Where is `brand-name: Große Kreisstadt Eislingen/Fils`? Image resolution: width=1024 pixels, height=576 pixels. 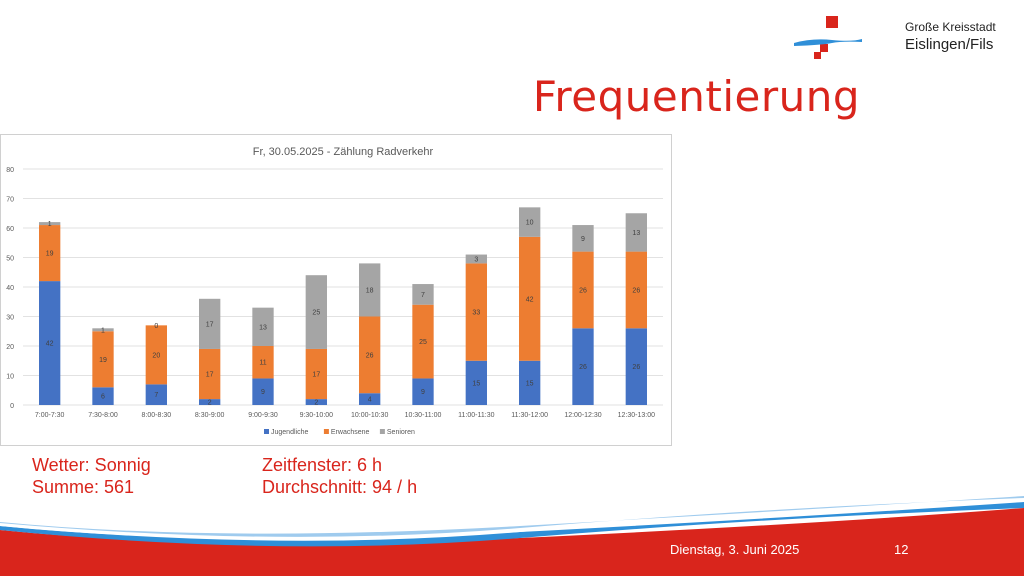
brand-name: Große Kreisstadt Eislingen/Fils is located at coordinates (950, 37).